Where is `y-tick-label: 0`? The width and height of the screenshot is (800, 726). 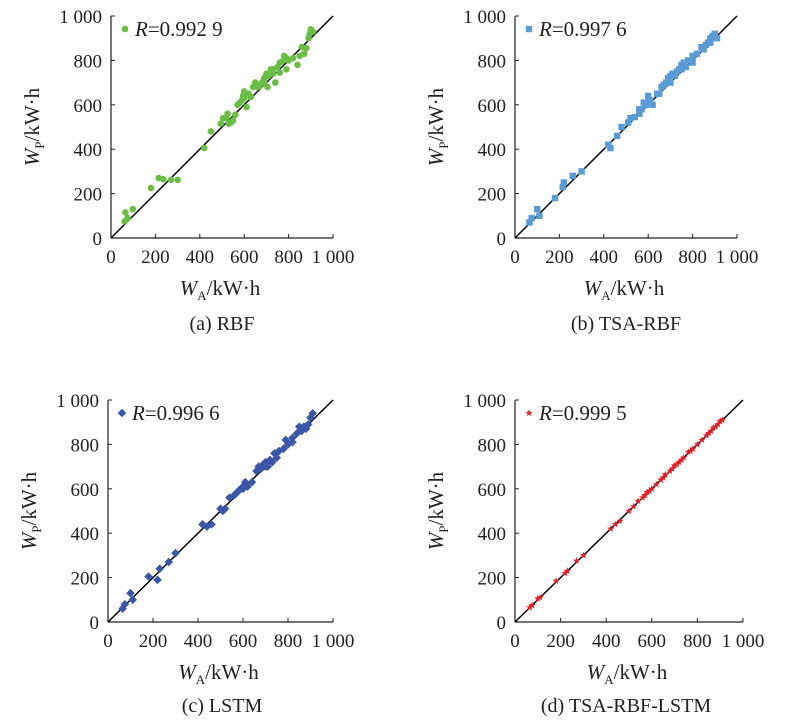 y-tick-label: 0 is located at coordinates (98, 239).